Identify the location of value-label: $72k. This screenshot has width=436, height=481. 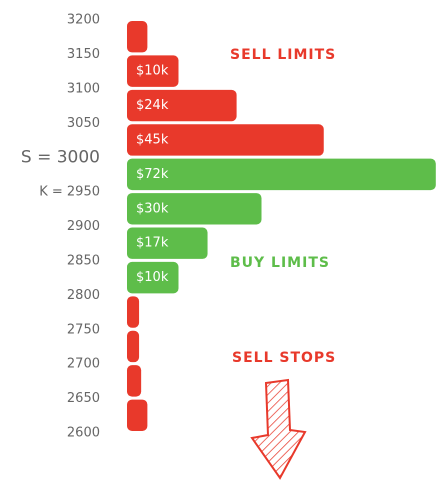
(152, 174).